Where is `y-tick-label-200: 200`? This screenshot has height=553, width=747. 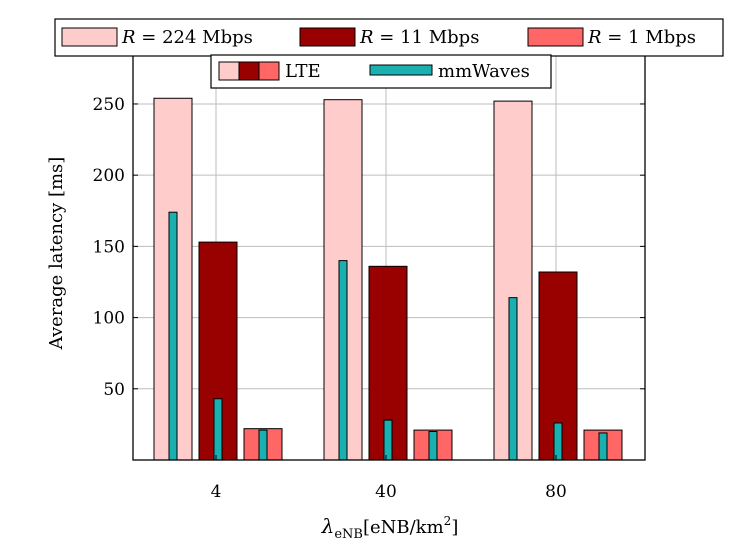 y-tick-label-200: 200 is located at coordinates (109, 176).